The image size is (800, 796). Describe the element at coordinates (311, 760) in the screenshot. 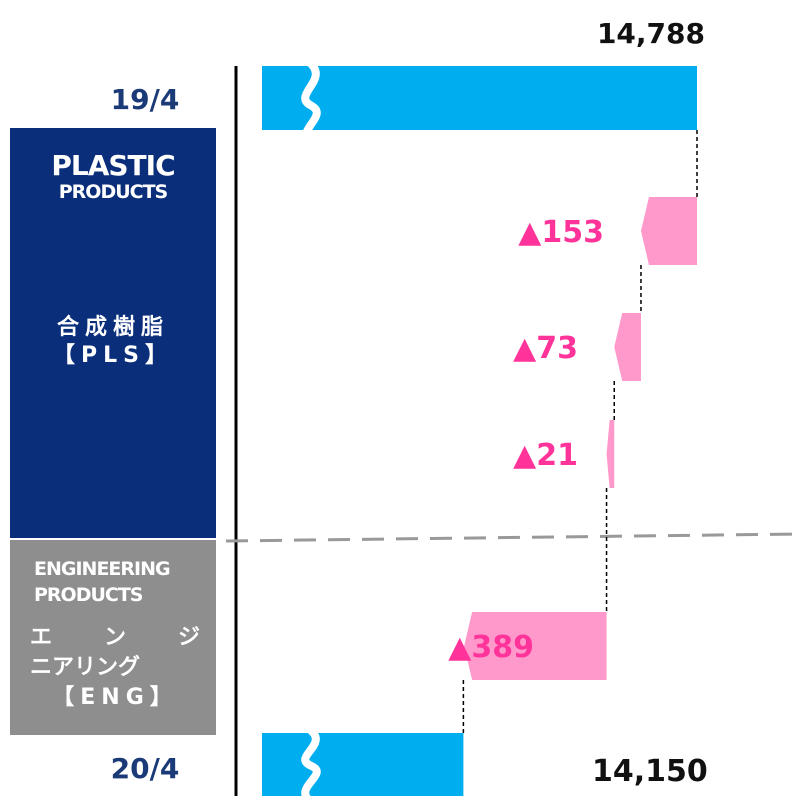

I see `axis-break-mark-end` at that location.